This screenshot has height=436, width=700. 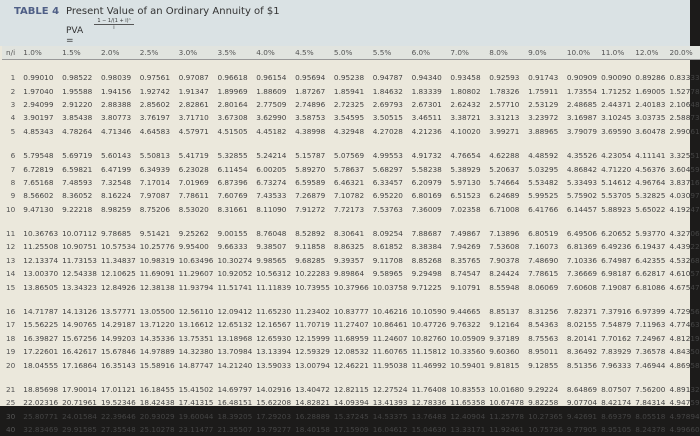 What do you see at coordinates (684, 325) in the screenshot?
I see `value-cell: 4.77463` at bounding box center [684, 325].